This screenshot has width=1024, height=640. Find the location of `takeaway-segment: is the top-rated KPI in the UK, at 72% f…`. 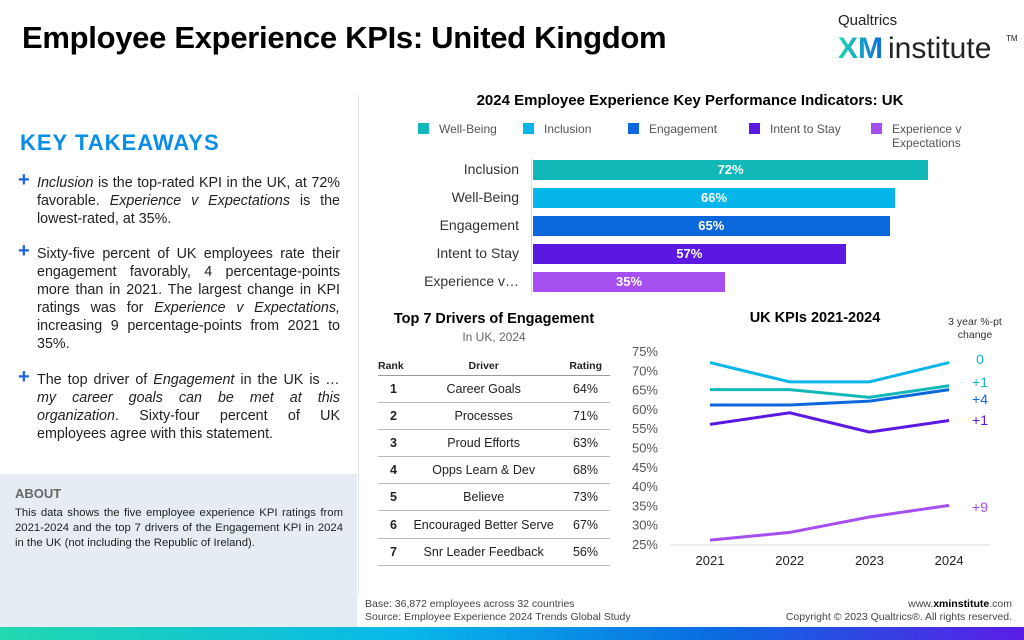

takeaway-segment: is the top-rated KPI in the UK, at 72% f… is located at coordinates (188, 192).